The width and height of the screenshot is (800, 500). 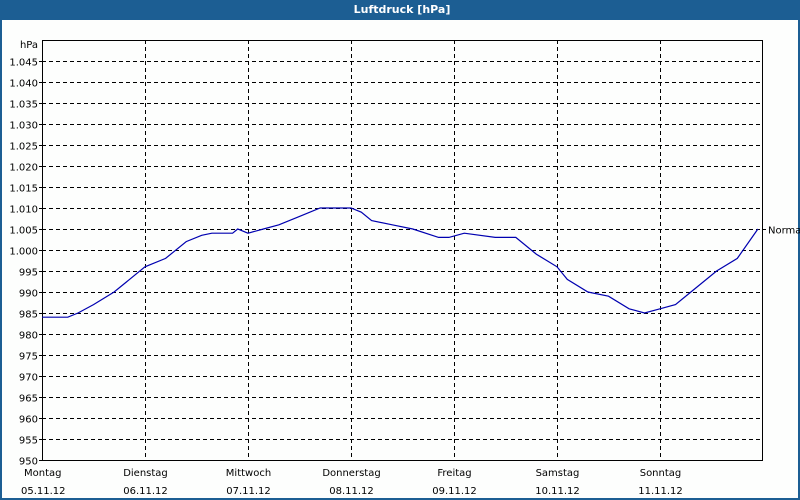 I want to click on window-title: Luftdruck [hPa], so click(x=401, y=10).